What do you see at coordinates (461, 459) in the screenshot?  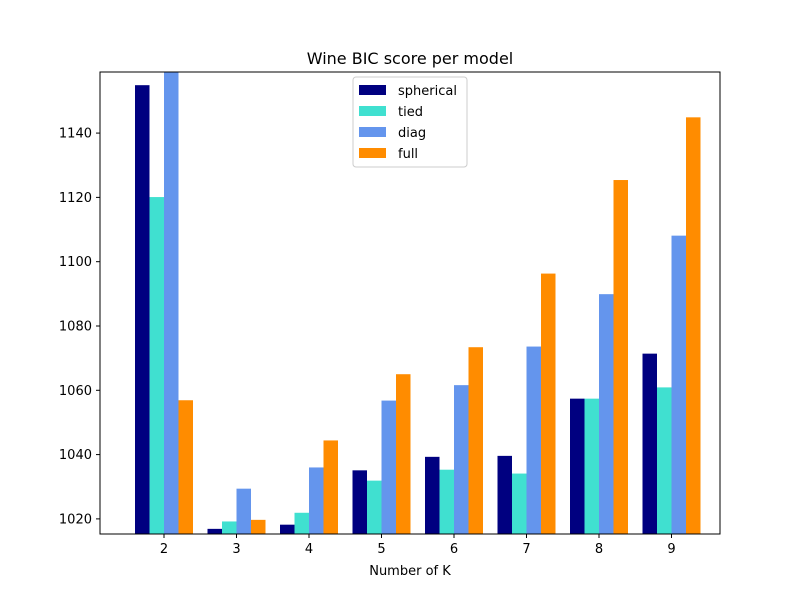 I see `bar-diag-k6` at bounding box center [461, 459].